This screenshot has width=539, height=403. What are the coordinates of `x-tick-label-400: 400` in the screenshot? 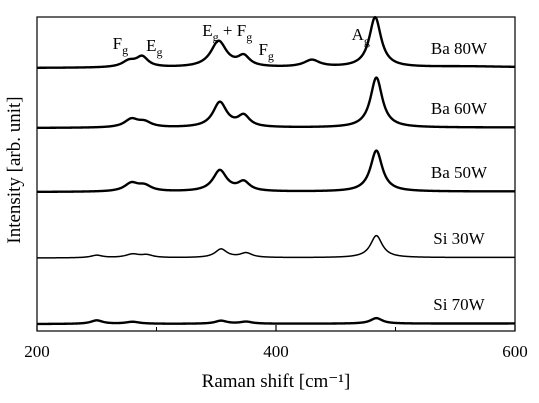 It's located at (276, 351).